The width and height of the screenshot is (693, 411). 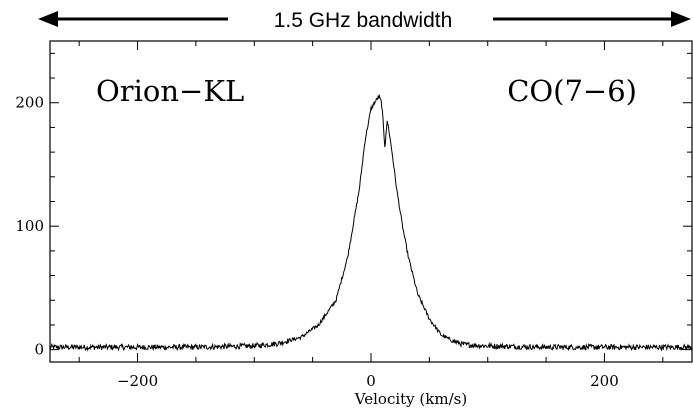 I want to click on x-tick-label: −200, so click(x=137, y=381).